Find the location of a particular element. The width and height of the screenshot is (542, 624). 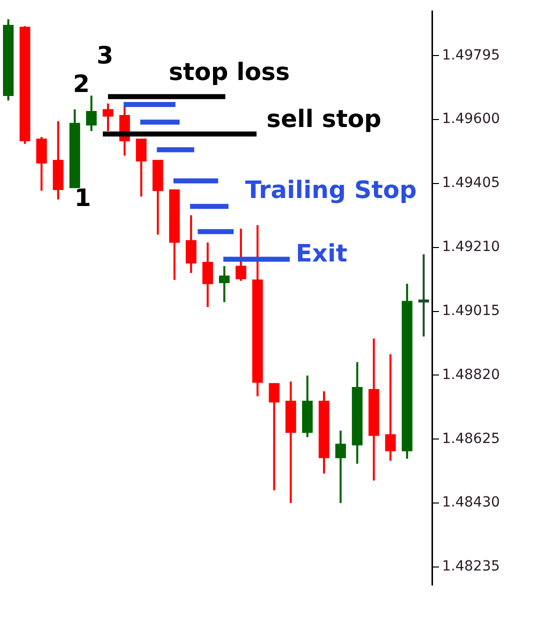

y-tick-label: 1.49795 is located at coordinates (471, 55).